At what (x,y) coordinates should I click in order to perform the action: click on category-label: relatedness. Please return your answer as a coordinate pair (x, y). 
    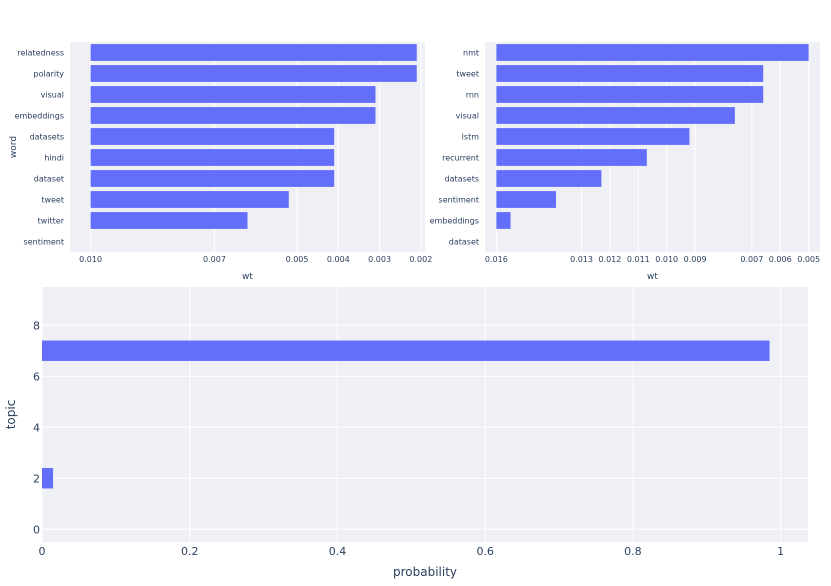
    Looking at the image, I should click on (40, 53).